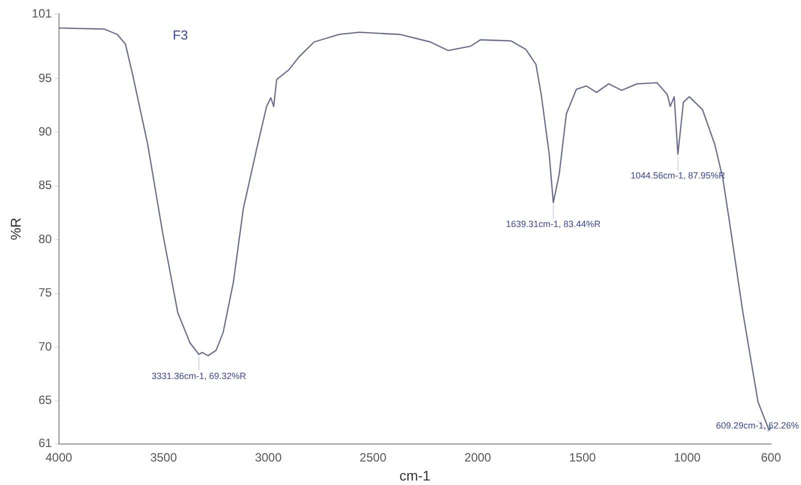 The image size is (801, 485). Describe the element at coordinates (373, 457) in the screenshot. I see `x-tick-label: 2500` at that location.